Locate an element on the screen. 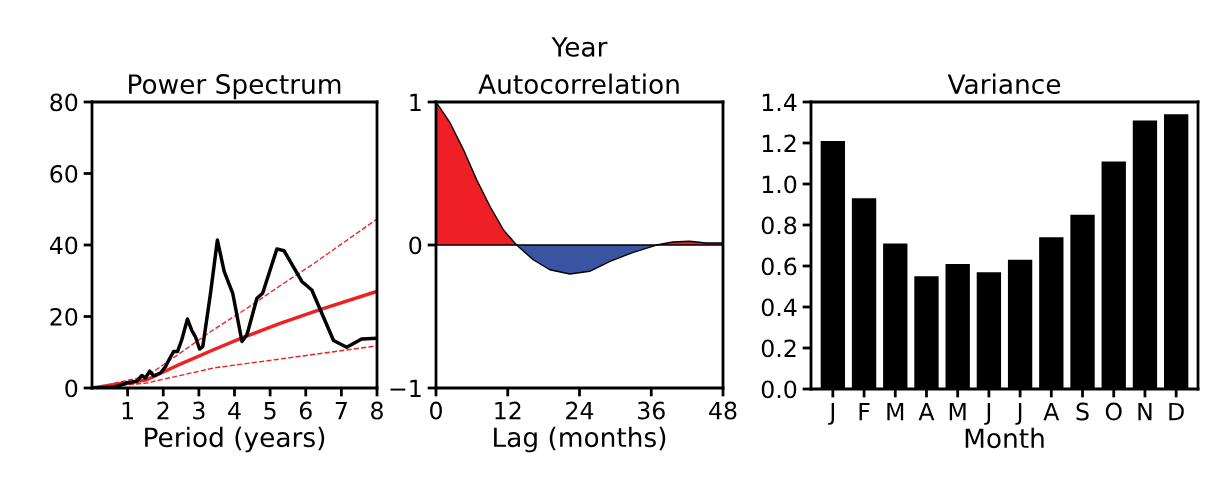 This screenshot has width=1212, height=497. x-tick-label: 3 is located at coordinates (199, 410).